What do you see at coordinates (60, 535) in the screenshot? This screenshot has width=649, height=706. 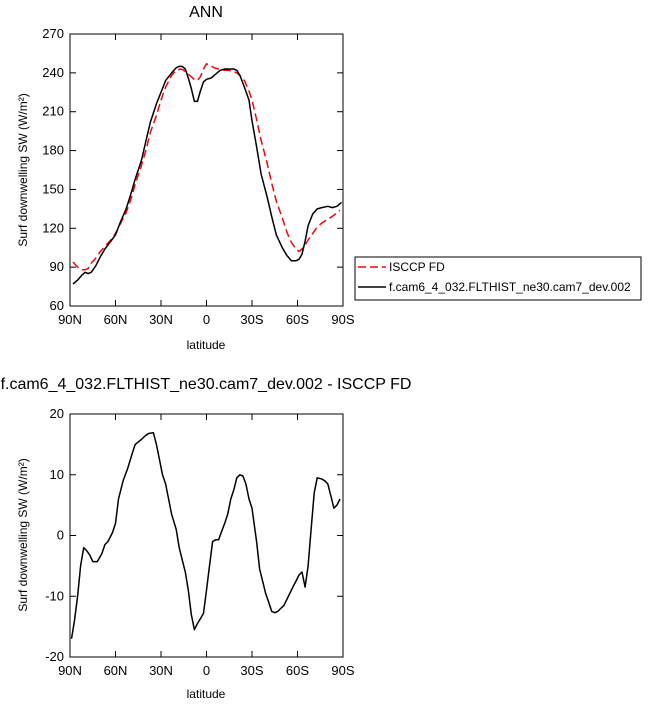 I see `bottom-y-tick-label: 0` at bounding box center [60, 535].